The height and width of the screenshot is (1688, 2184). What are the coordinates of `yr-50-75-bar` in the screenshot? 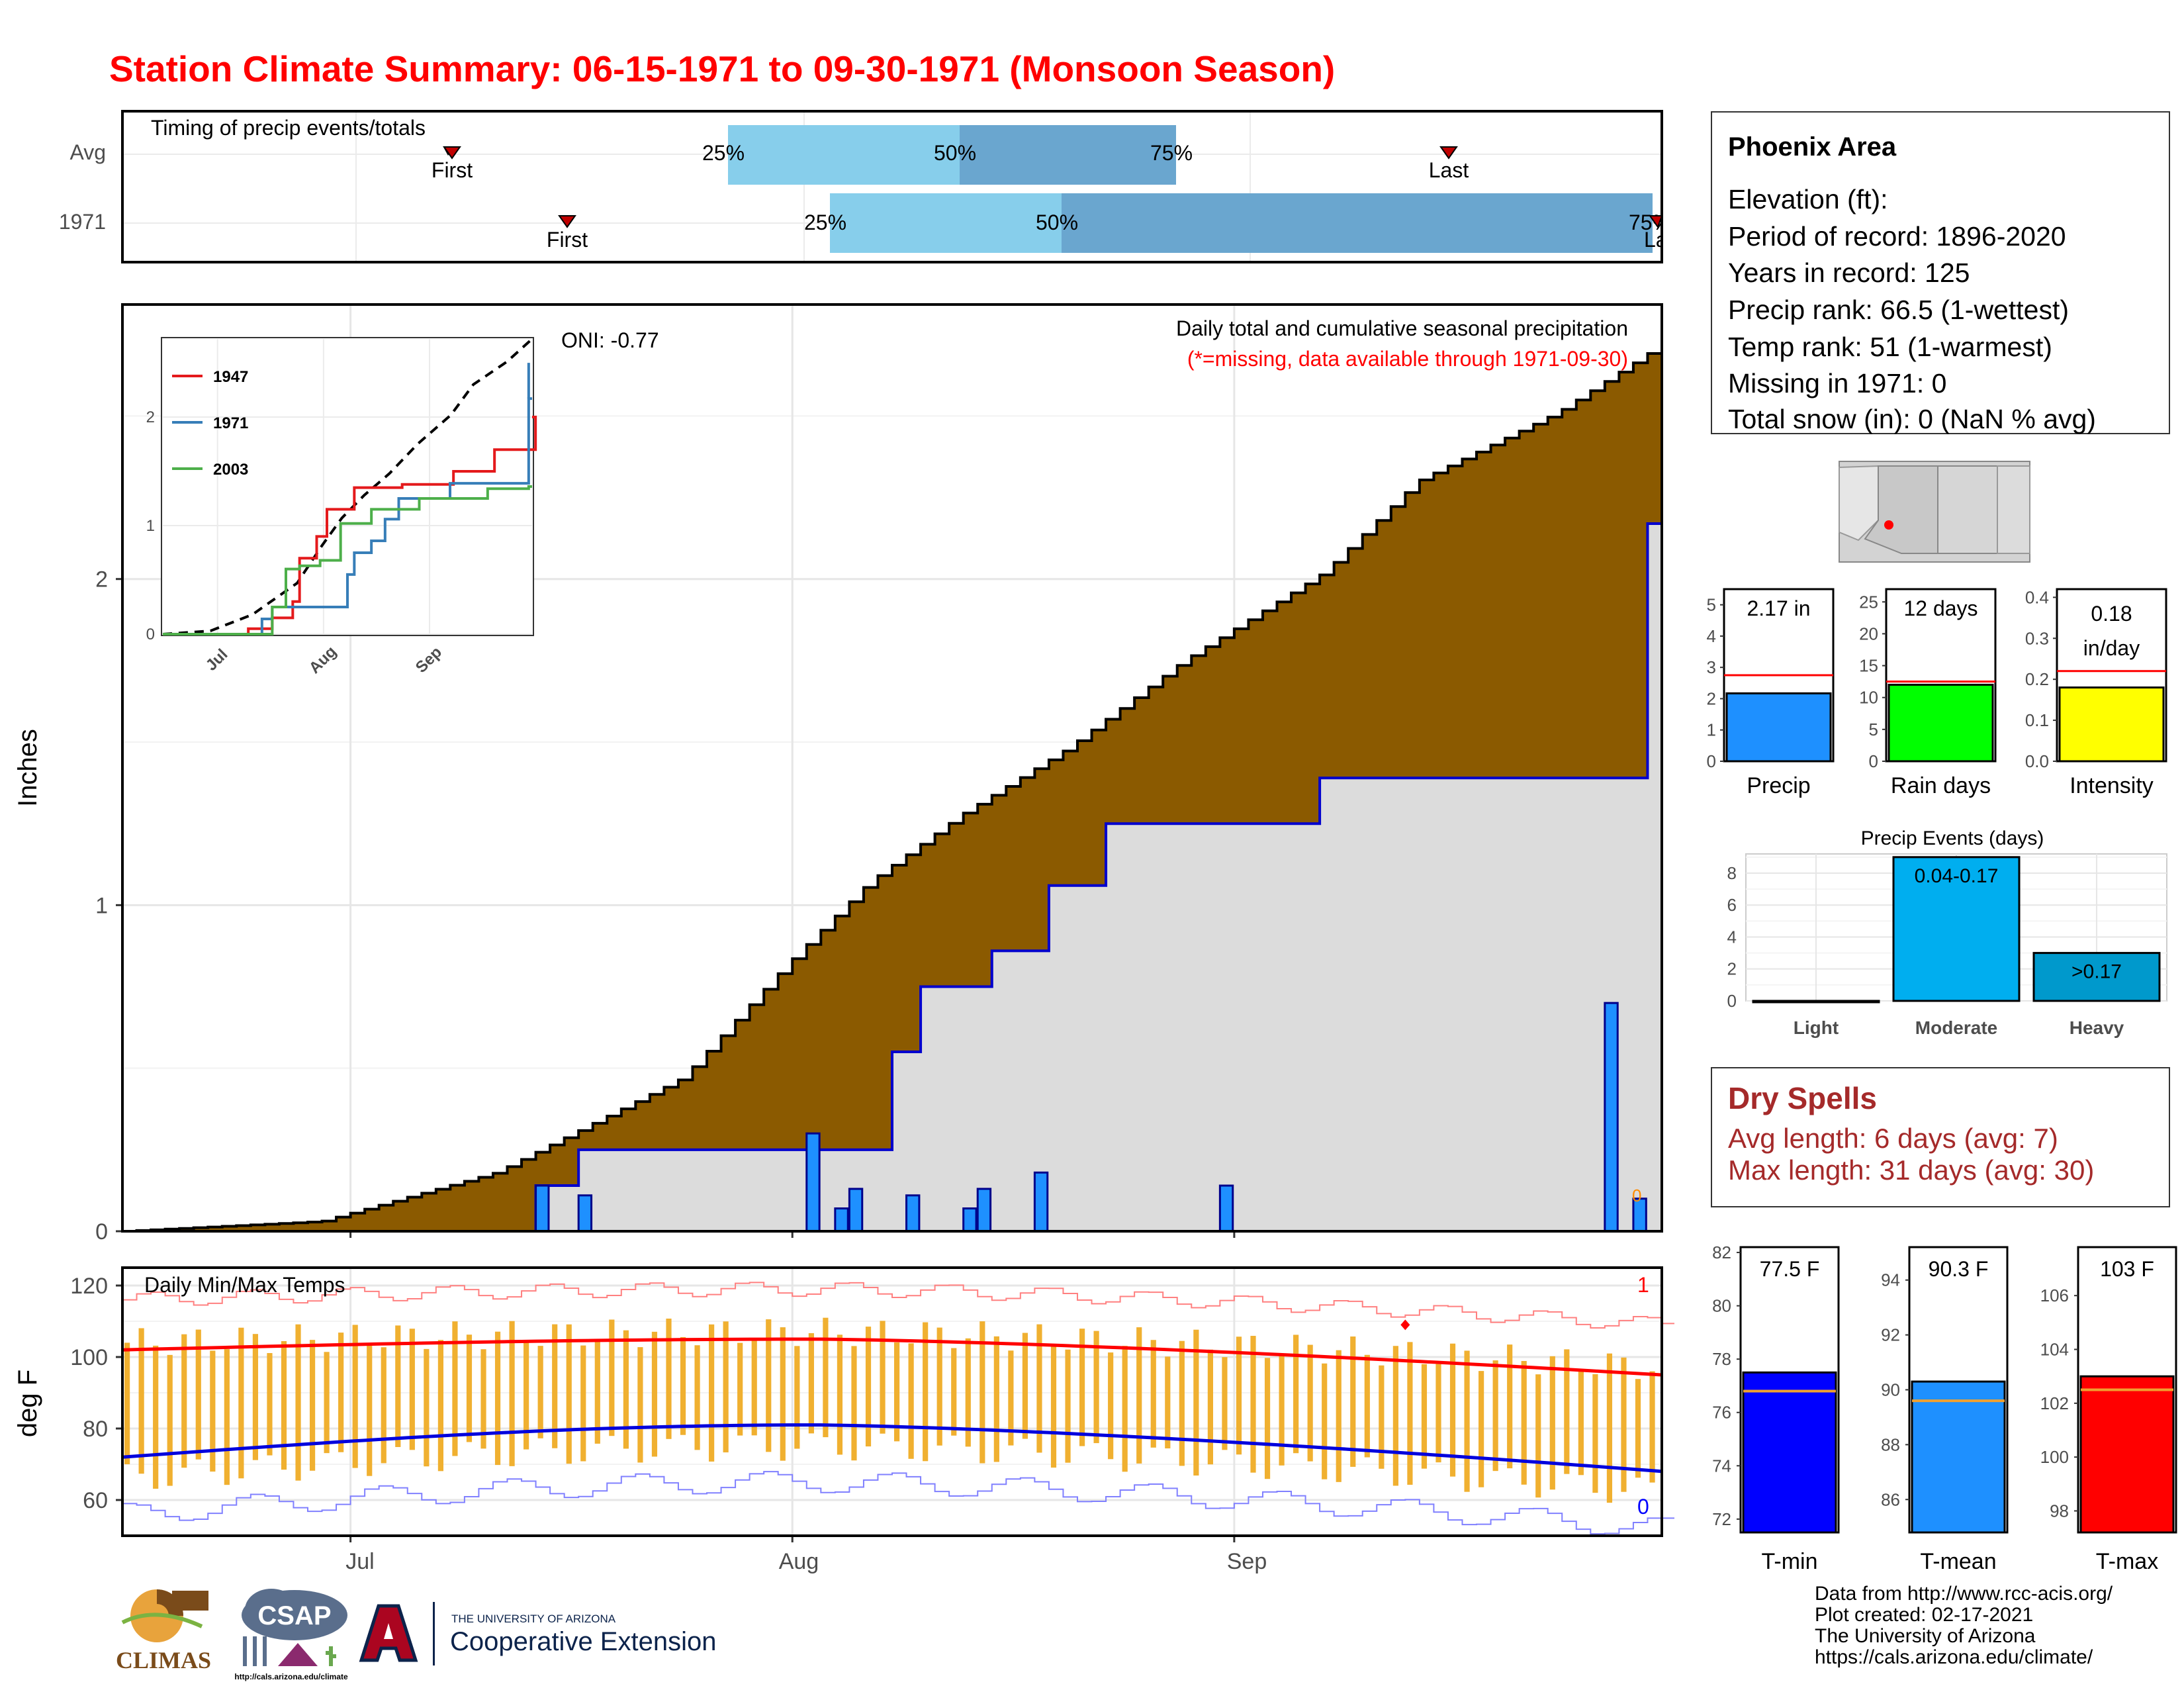 It's located at (1357, 223).